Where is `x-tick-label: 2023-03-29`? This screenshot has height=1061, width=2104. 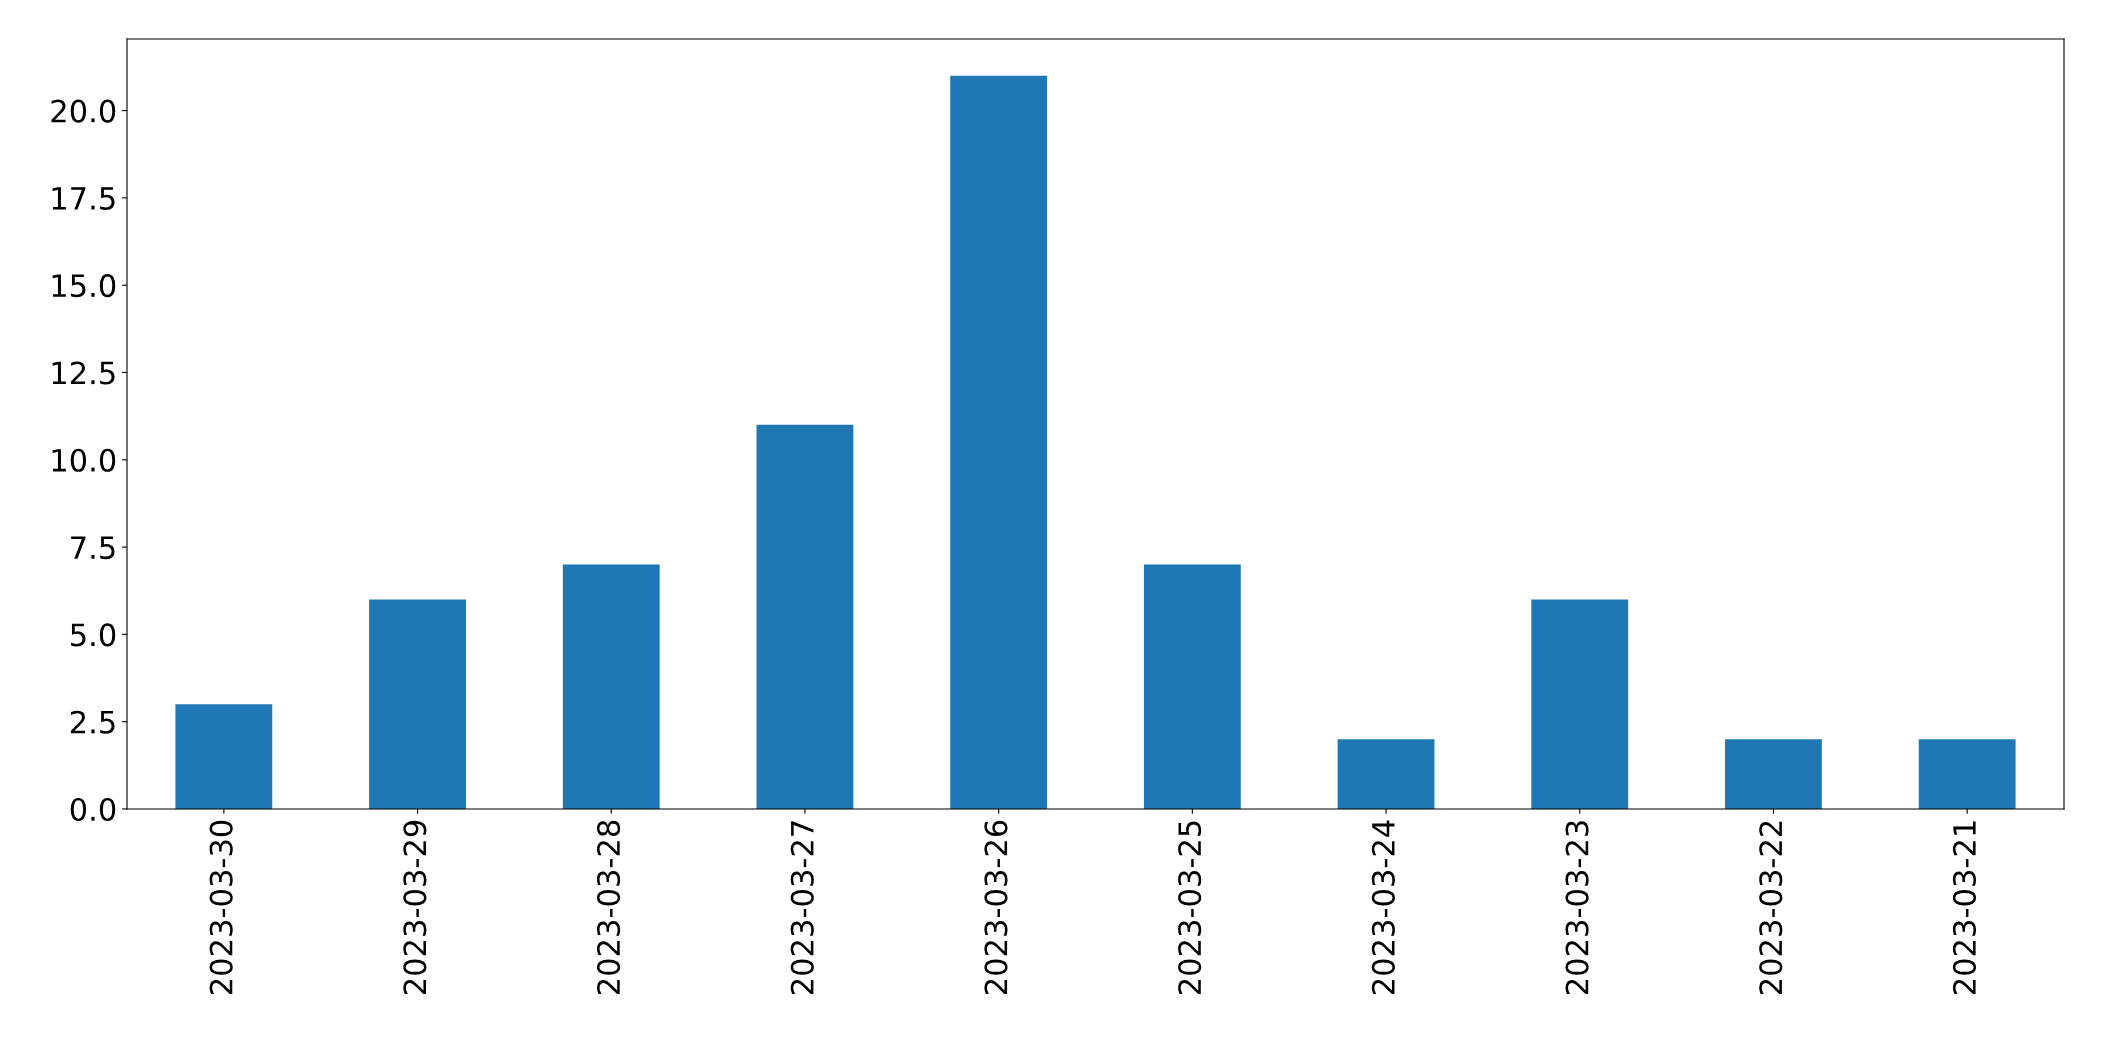
x-tick-label: 2023-03-29 is located at coordinates (415, 907).